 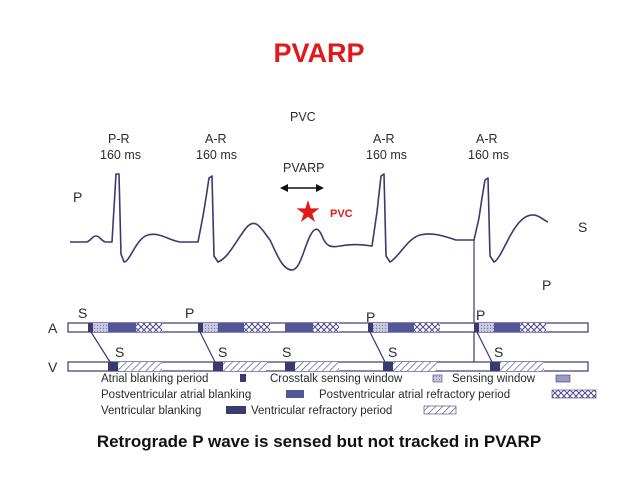 What do you see at coordinates (336, 379) in the screenshot?
I see `legend-label: Crosstalk sensing window` at bounding box center [336, 379].